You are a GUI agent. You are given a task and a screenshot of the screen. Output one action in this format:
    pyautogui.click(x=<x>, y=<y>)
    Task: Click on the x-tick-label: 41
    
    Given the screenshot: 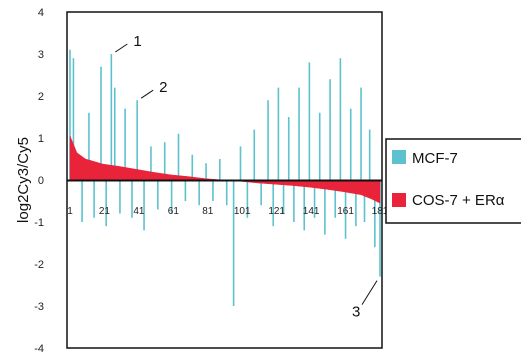 What is the action you would take?
    pyautogui.click(x=139, y=211)
    